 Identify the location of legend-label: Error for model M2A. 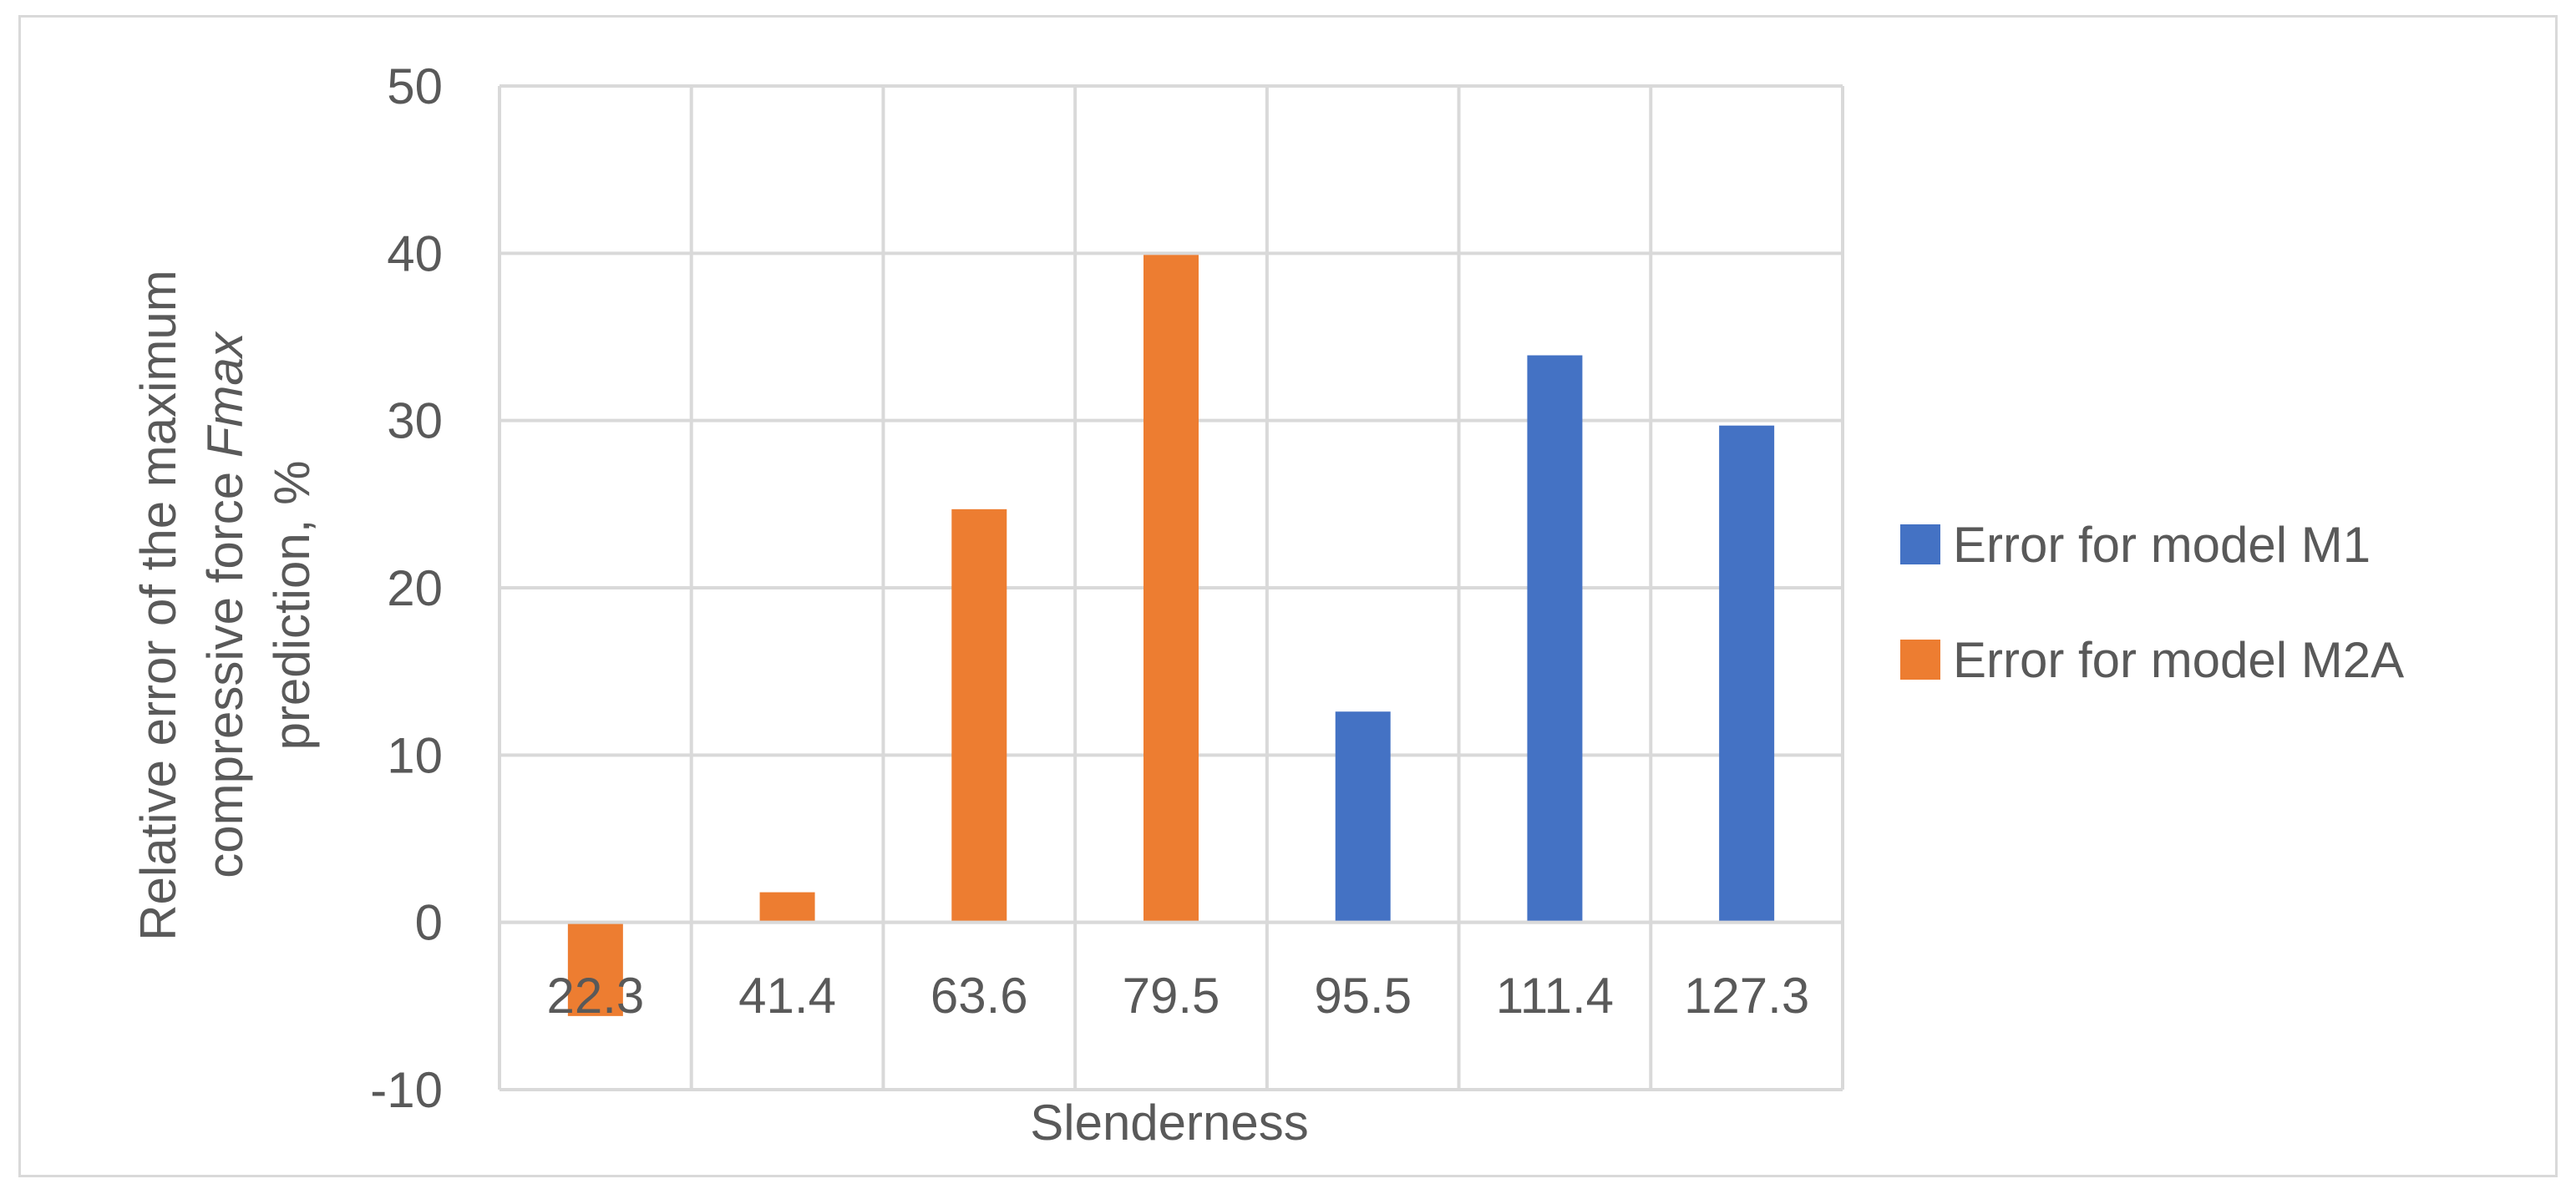
(2178, 660).